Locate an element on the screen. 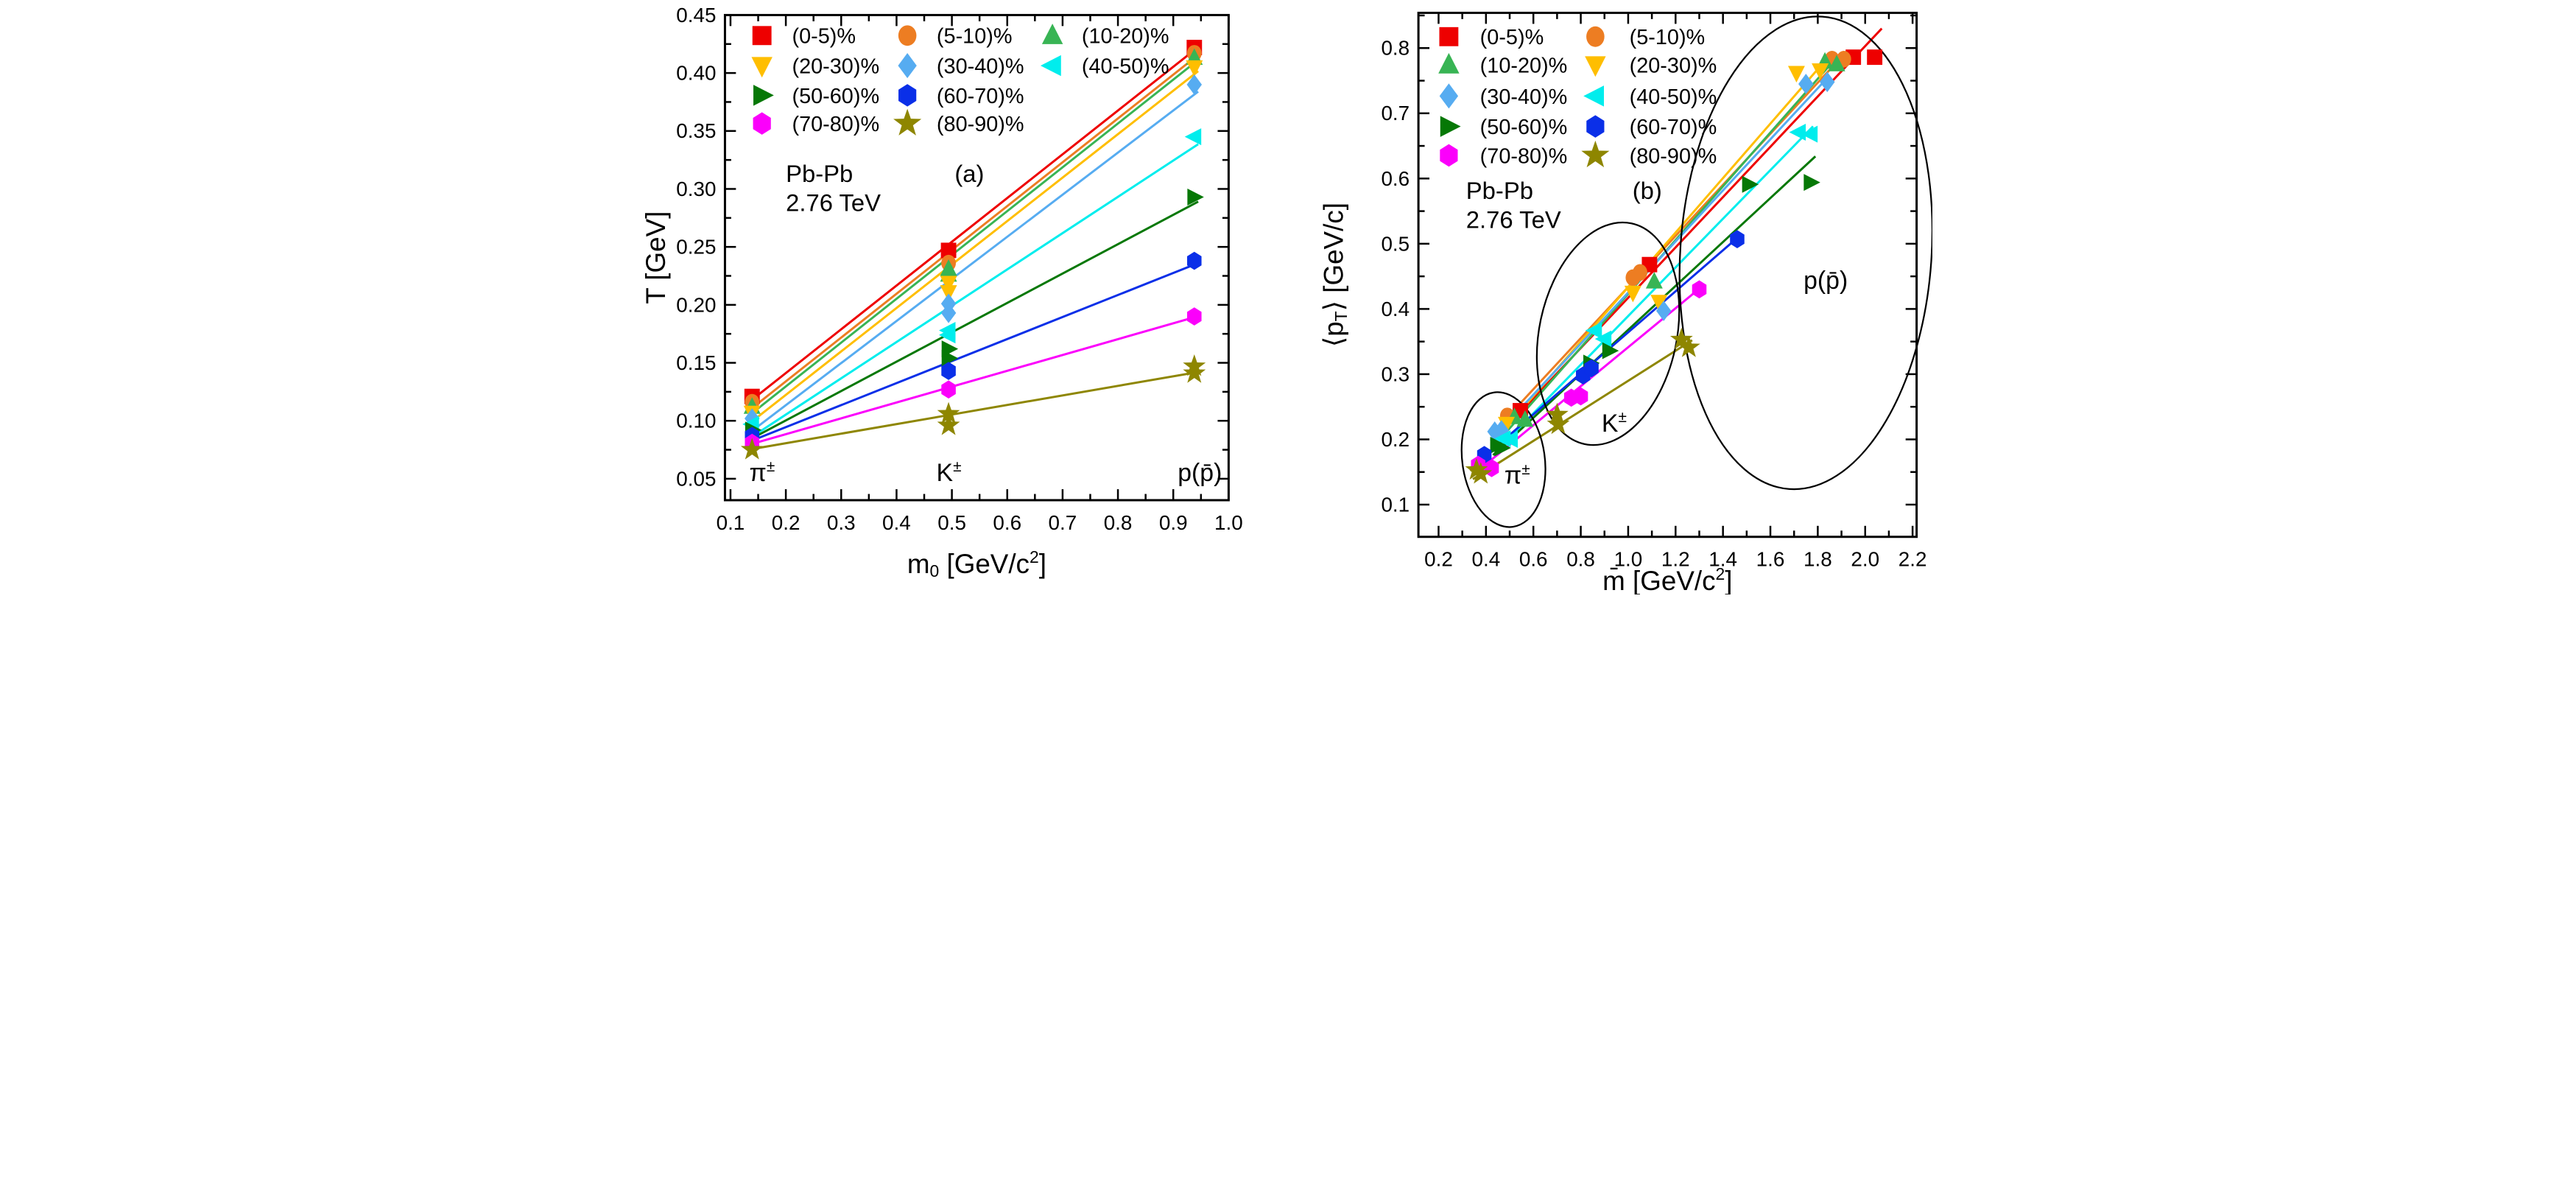  series-(40-50)% is located at coordinates (1655, 285).